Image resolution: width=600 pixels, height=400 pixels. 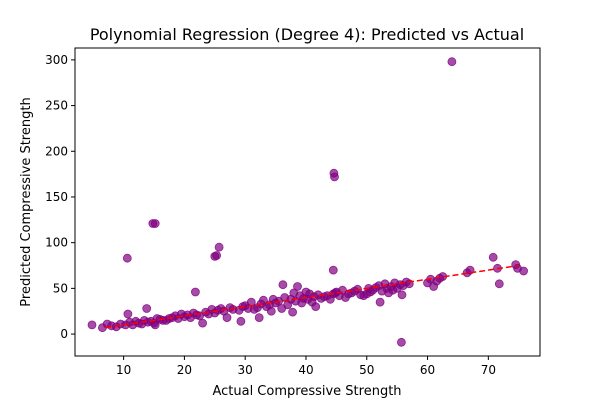 I want to click on y-axis-label: Predicted Compressive Strength, so click(x=26, y=201).